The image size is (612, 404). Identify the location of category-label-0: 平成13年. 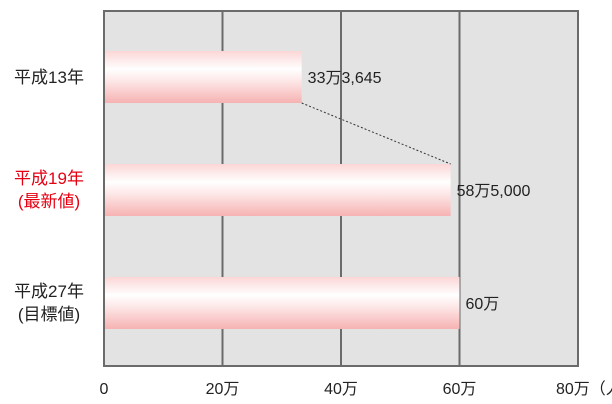
(49, 77).